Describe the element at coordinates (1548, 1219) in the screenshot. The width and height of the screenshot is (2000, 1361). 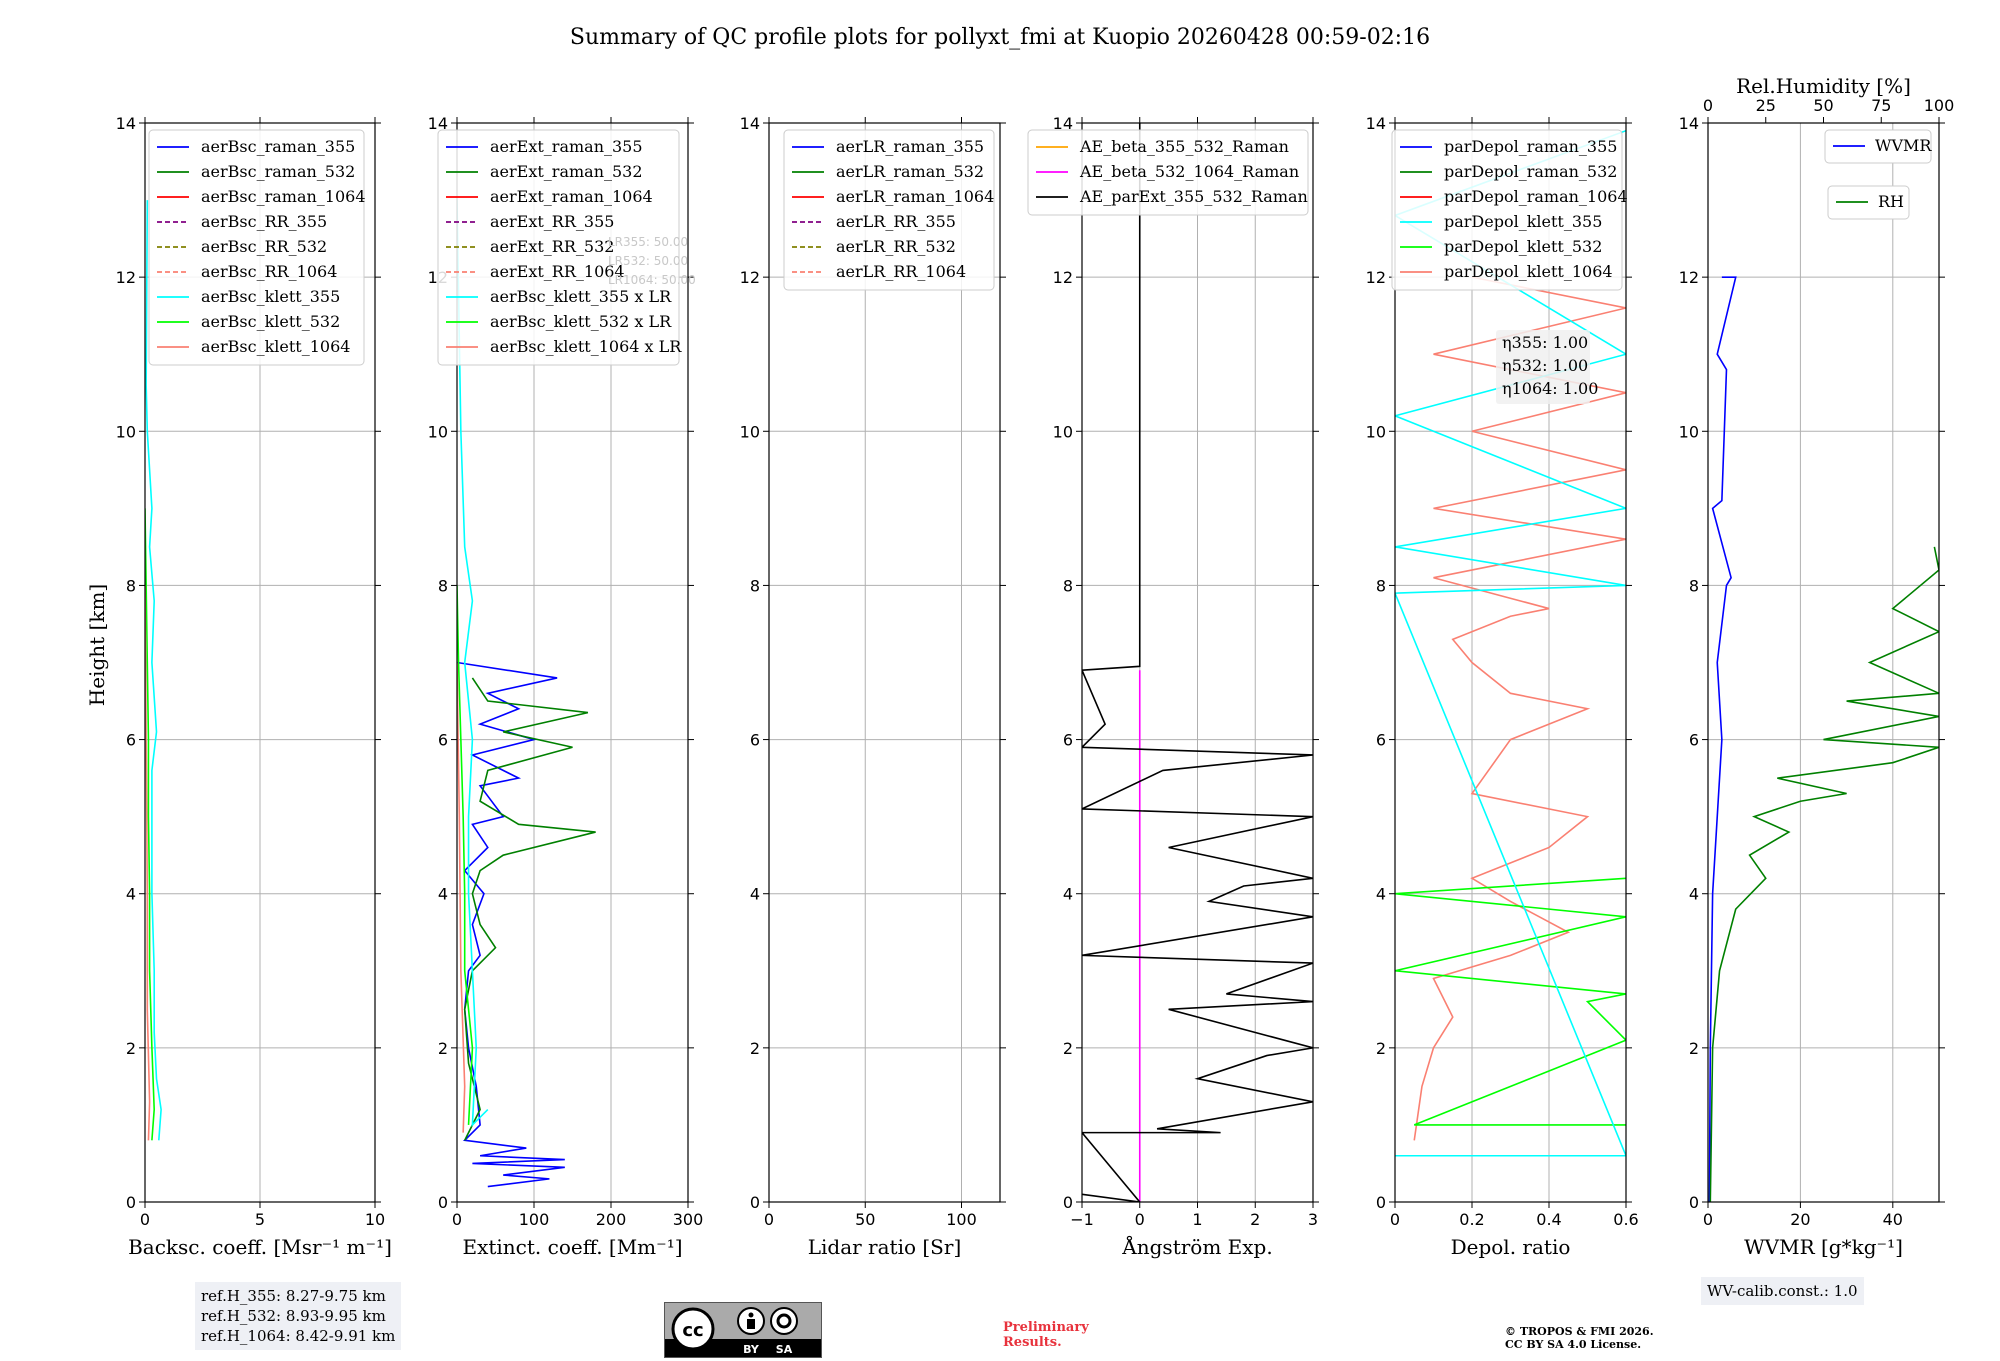
I see `x-tick-label: 0.4` at that location.